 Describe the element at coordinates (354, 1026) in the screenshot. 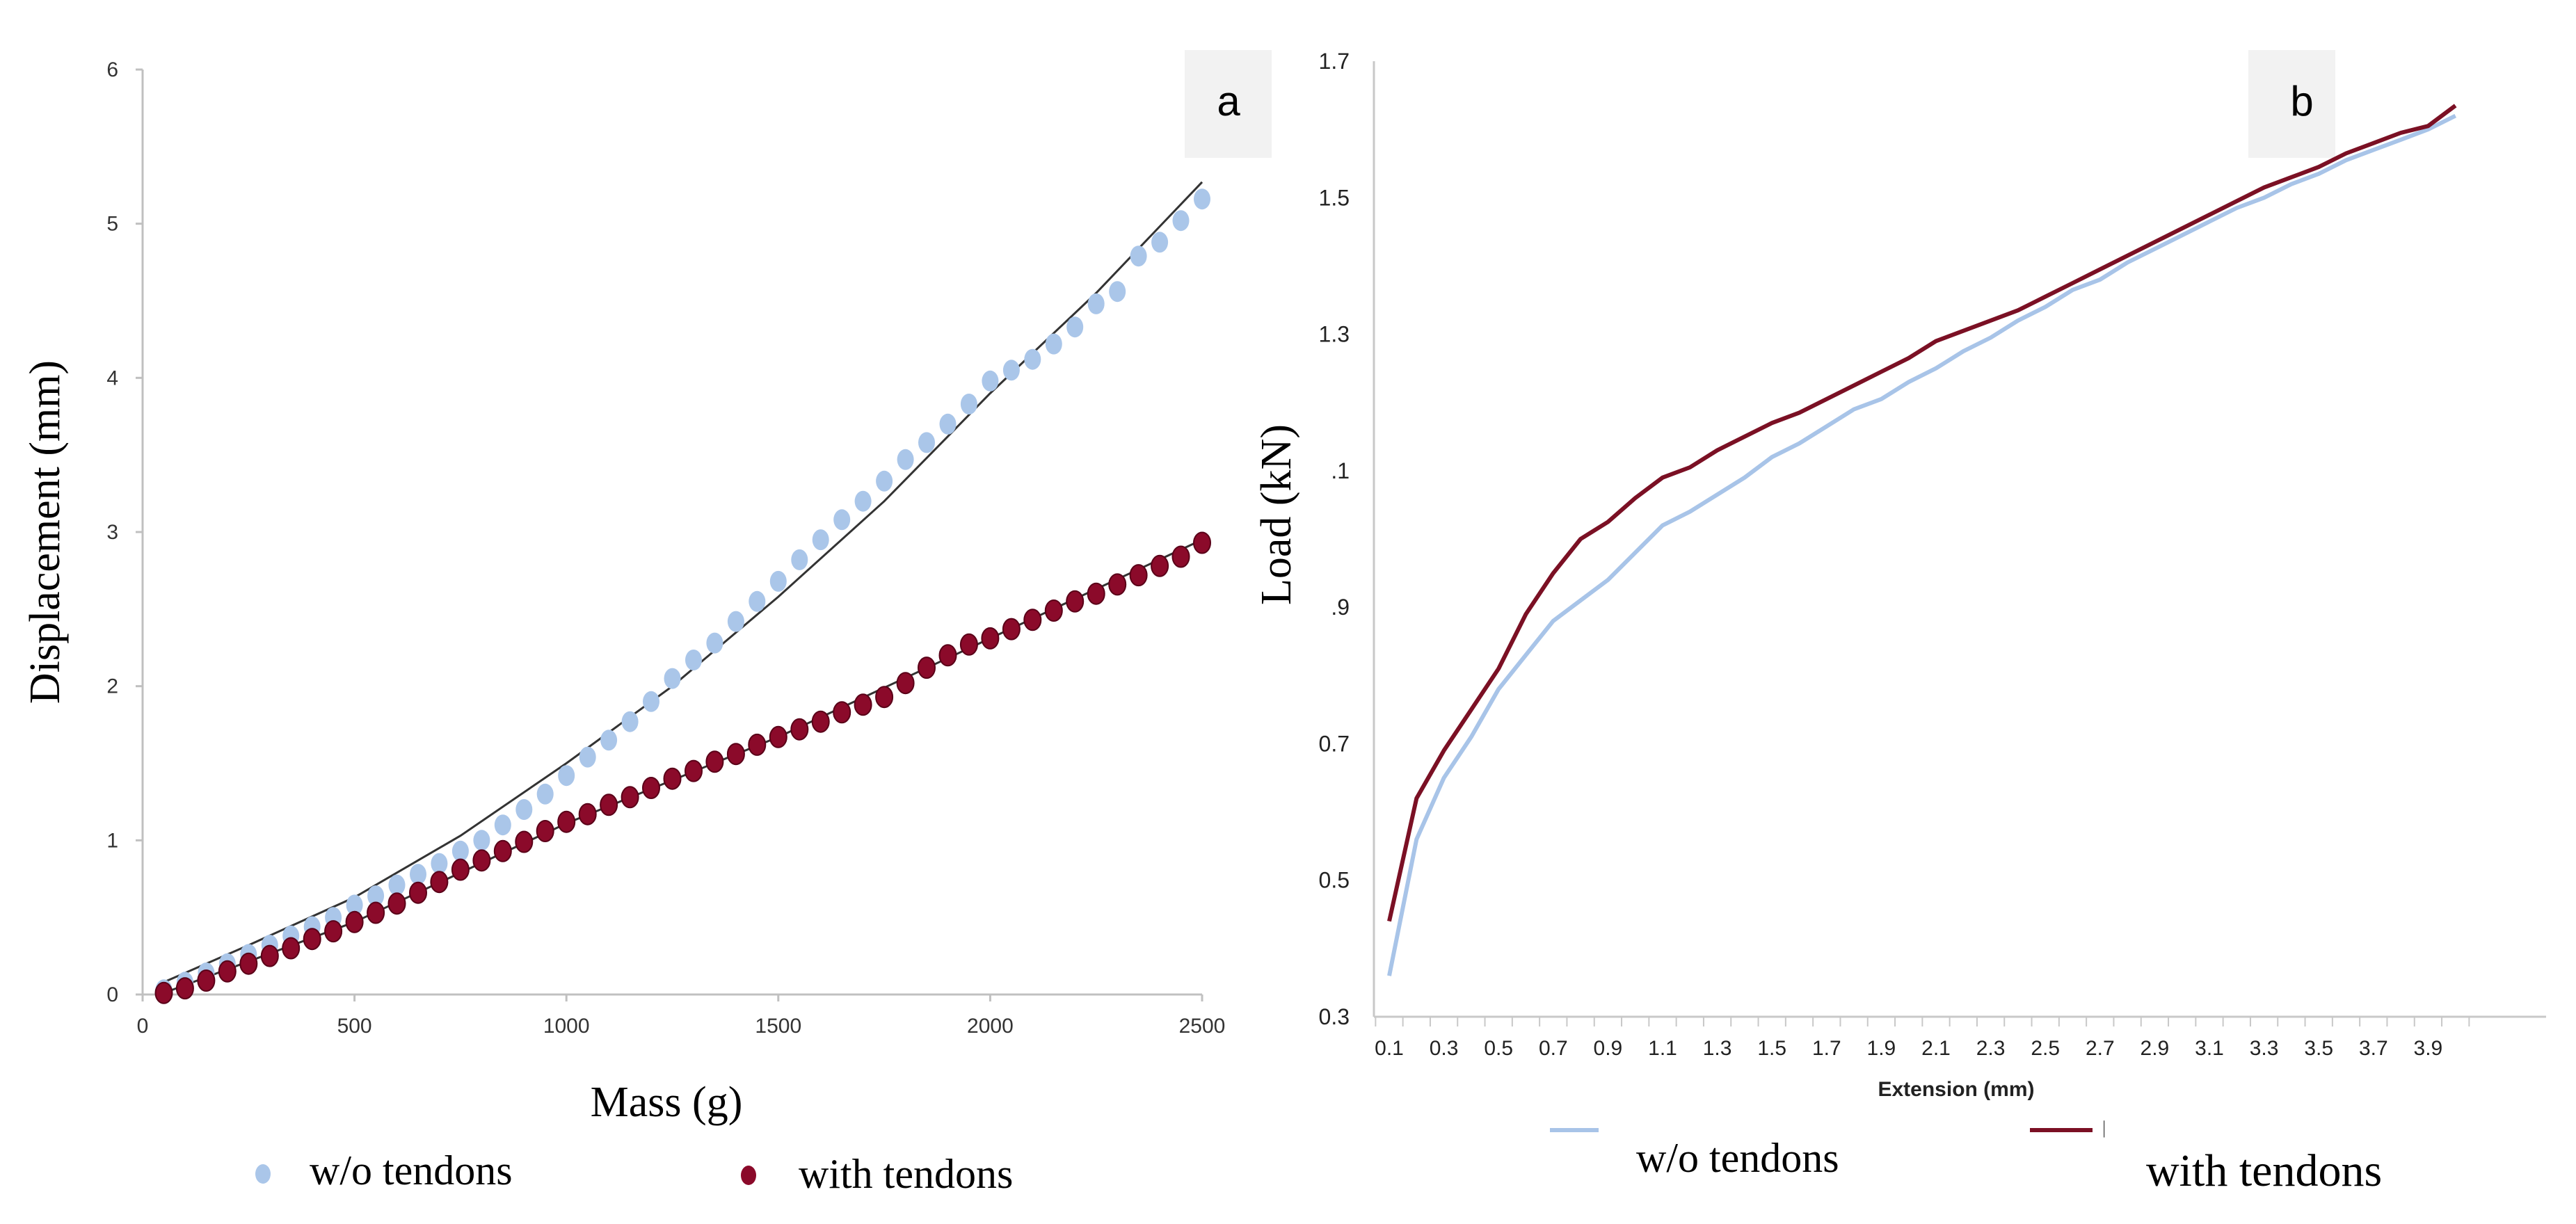

I see `panel-a-x-tick-label: 500` at that location.